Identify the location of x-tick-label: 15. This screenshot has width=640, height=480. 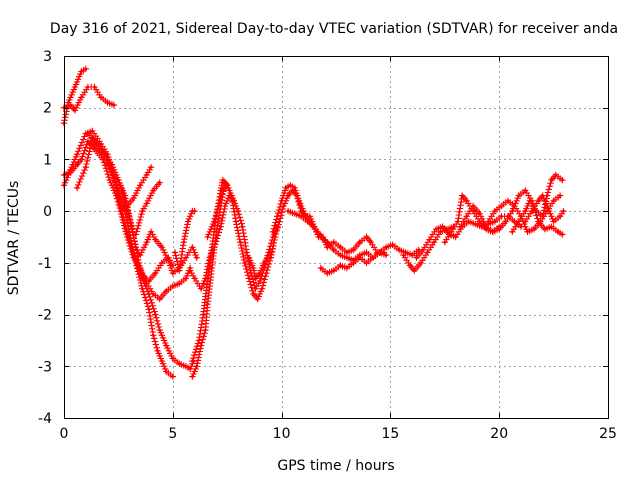
(390, 434).